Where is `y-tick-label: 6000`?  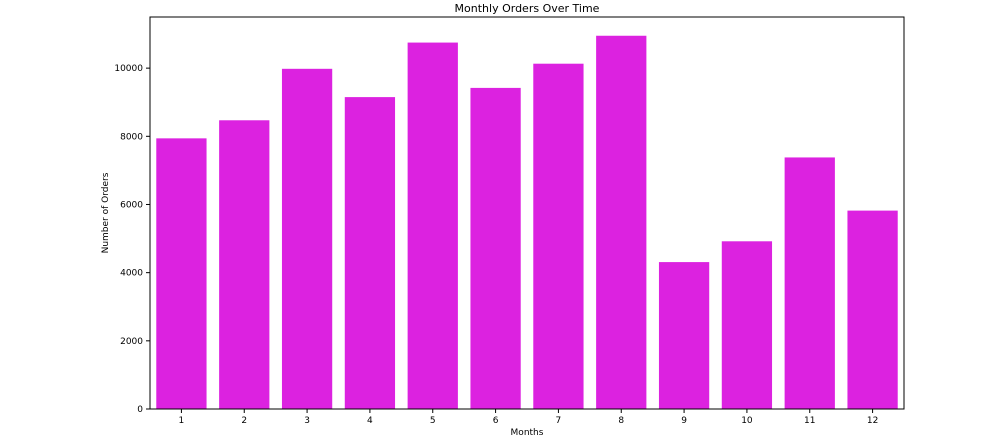 y-tick-label: 6000 is located at coordinates (131, 205).